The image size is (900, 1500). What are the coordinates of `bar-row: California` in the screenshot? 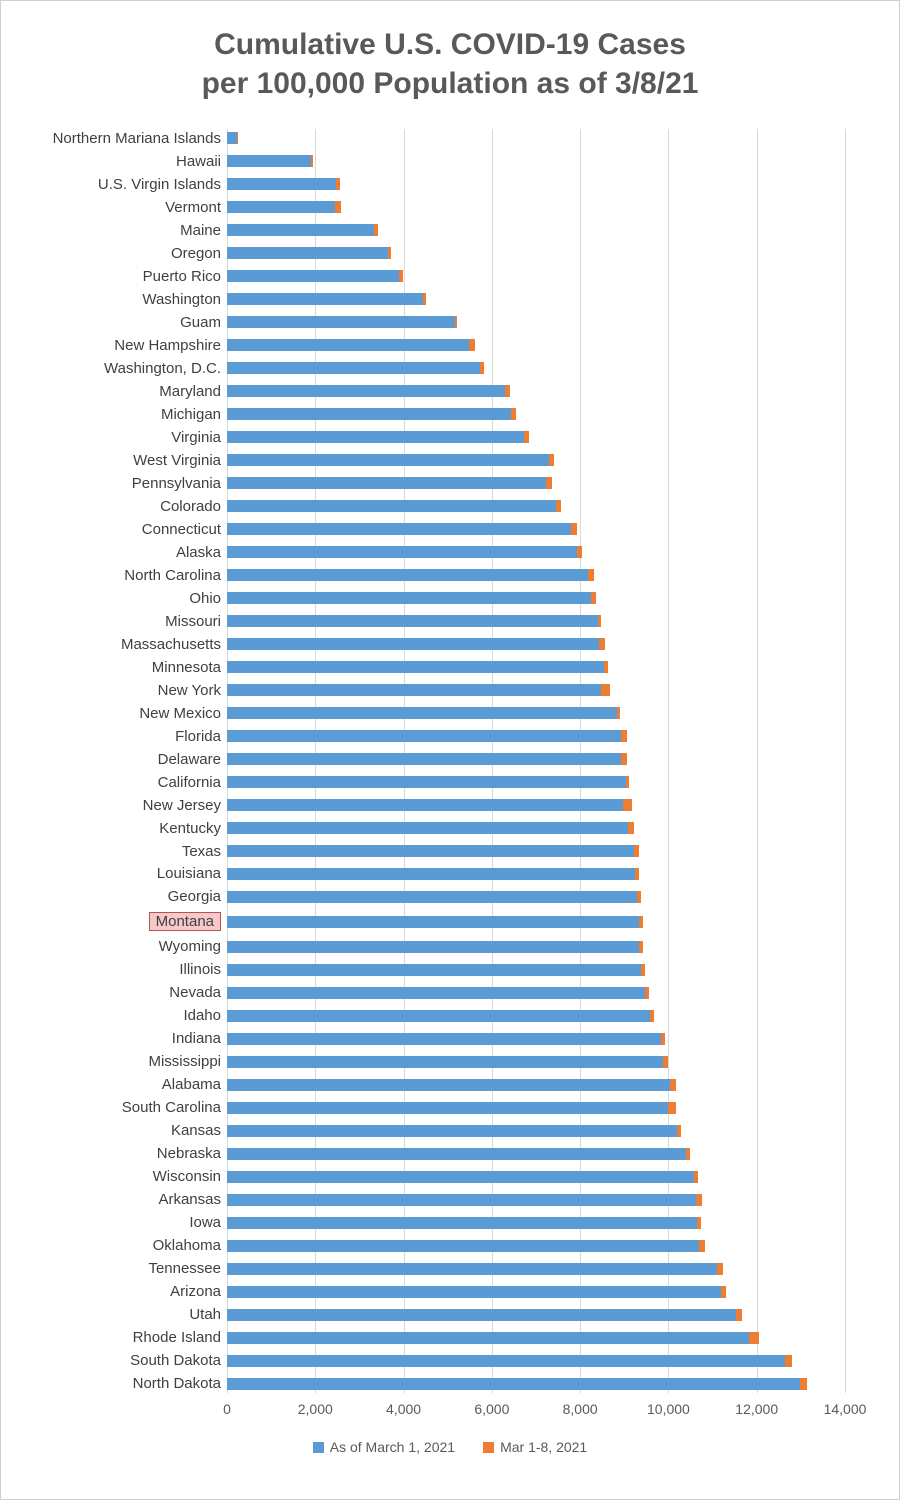 It's located at (450, 782).